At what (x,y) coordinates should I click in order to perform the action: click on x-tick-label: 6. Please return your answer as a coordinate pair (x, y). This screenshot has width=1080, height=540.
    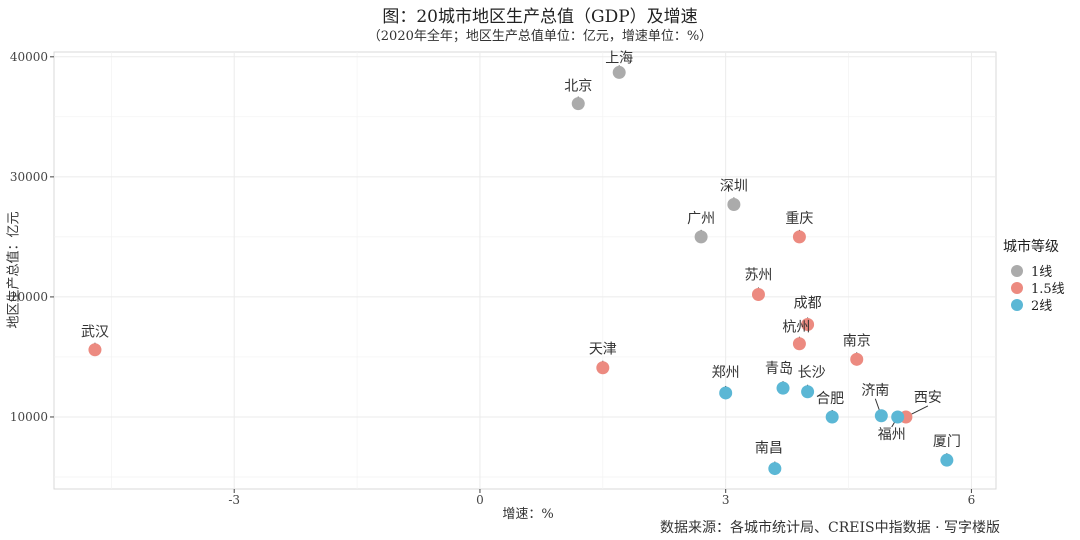
    Looking at the image, I should click on (972, 500).